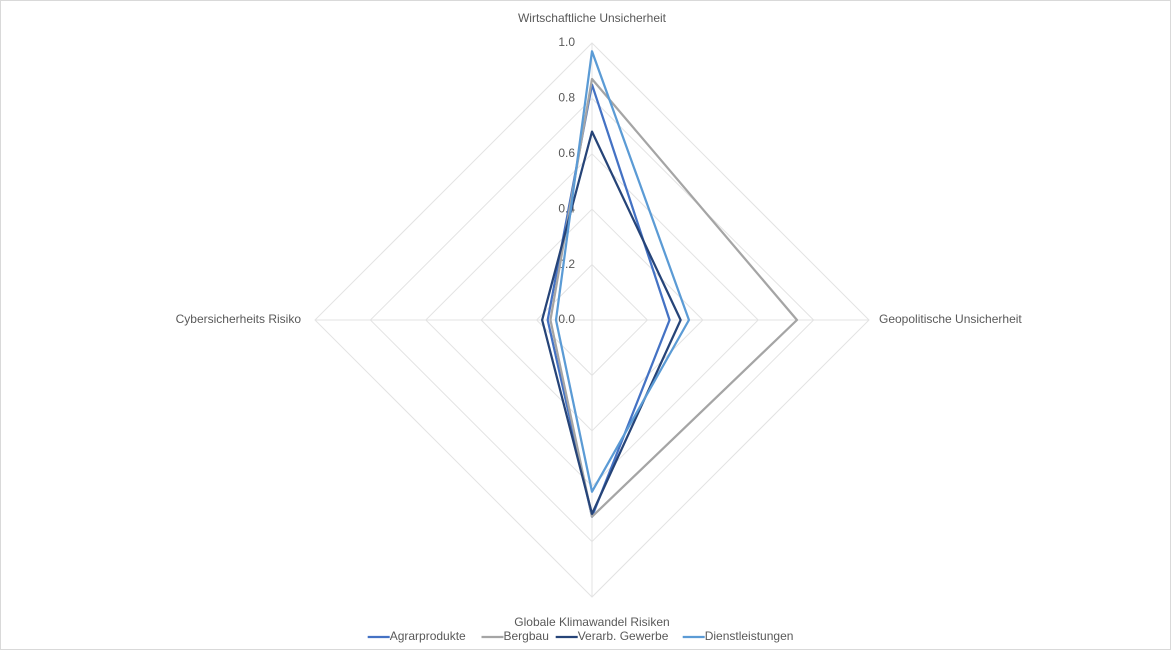 This screenshot has height=650, width=1171. I want to click on legend-label: Bergbau, so click(526, 636).